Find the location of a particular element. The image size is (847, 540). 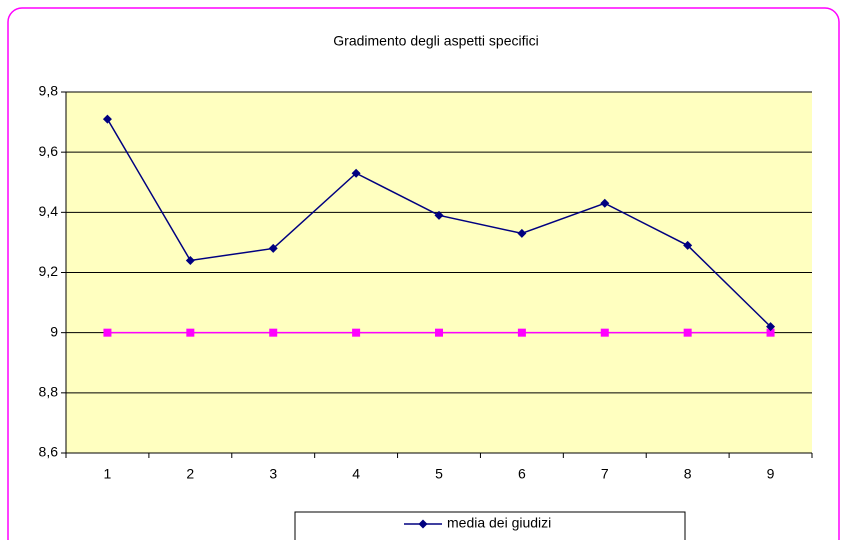

x-tick-label: 3 is located at coordinates (273, 474).